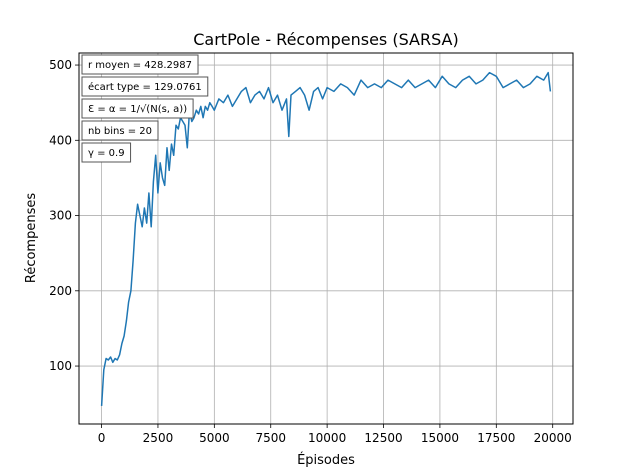  I want to click on annotation-text: Ɛ = α = 1/√(N(s, a)), so click(137, 109).